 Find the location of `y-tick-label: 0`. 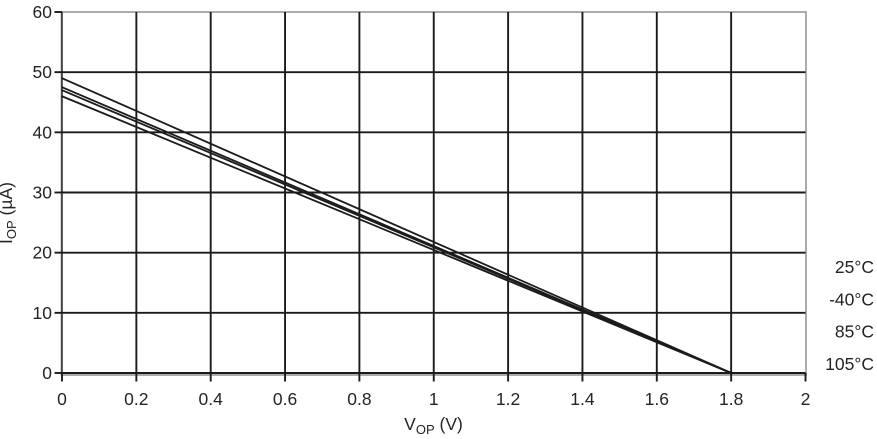

y-tick-label: 0 is located at coordinates (47, 373).